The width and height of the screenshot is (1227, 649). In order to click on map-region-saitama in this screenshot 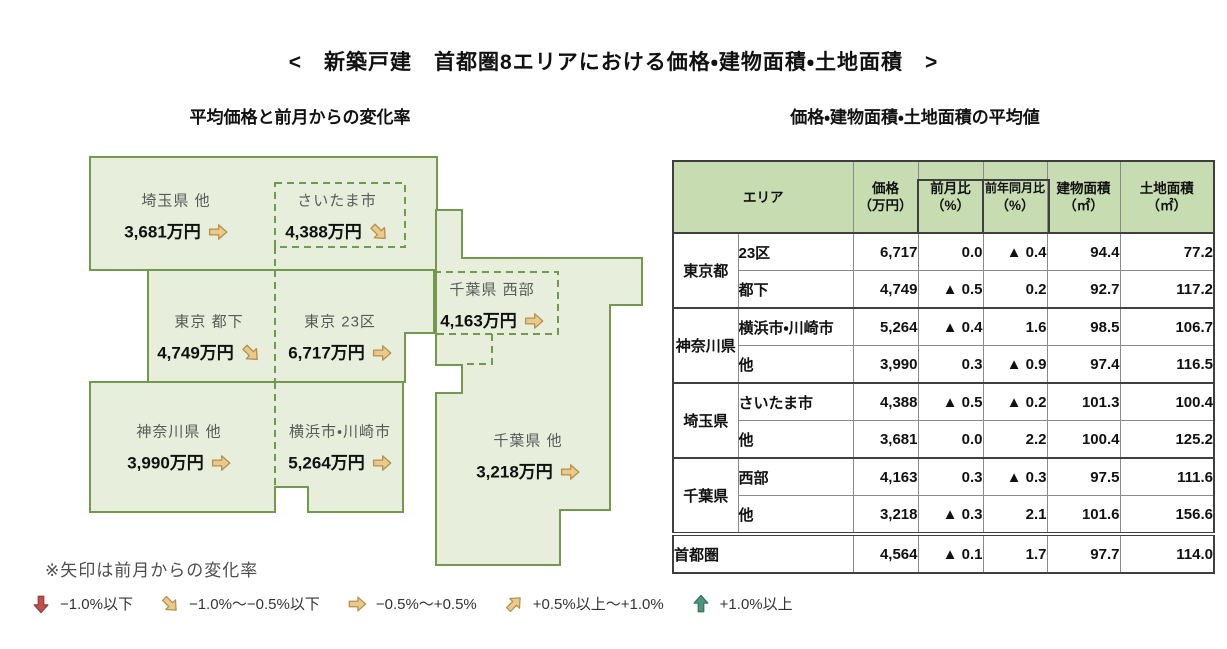, I will do `click(263, 213)`.